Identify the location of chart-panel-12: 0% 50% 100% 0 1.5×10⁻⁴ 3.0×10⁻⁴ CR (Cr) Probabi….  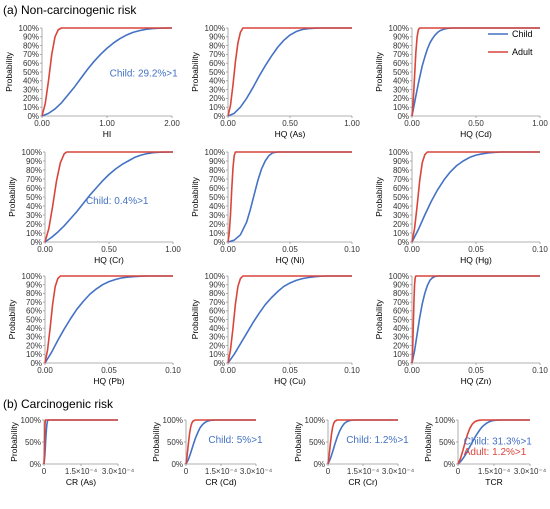
(354, 451).